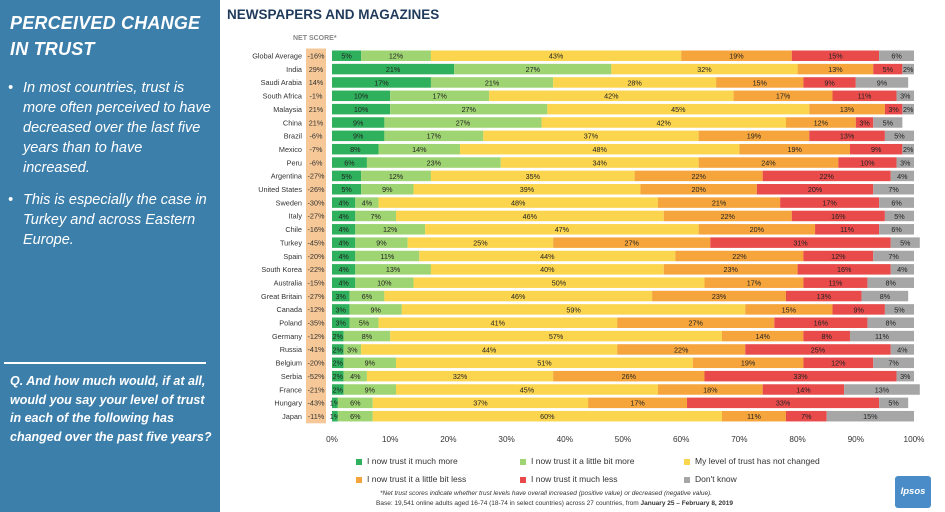 The width and height of the screenshot is (945, 512). I want to click on x-tick-label: 100%, so click(914, 439).